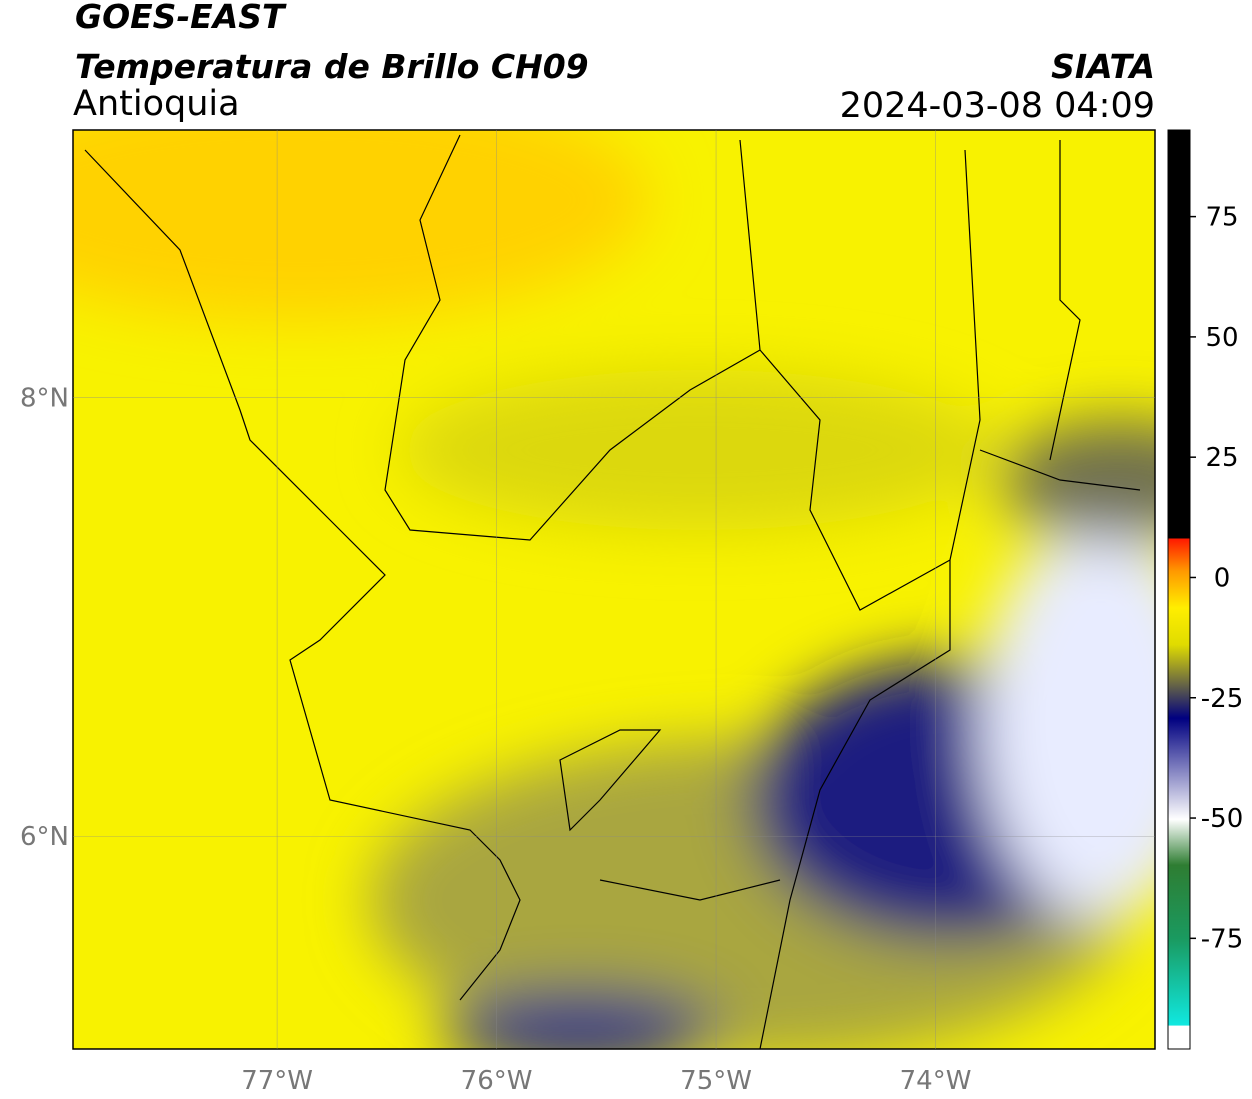  Describe the element at coordinates (1222, 939) in the screenshot. I see `colorbar-tick-label: -75` at that location.